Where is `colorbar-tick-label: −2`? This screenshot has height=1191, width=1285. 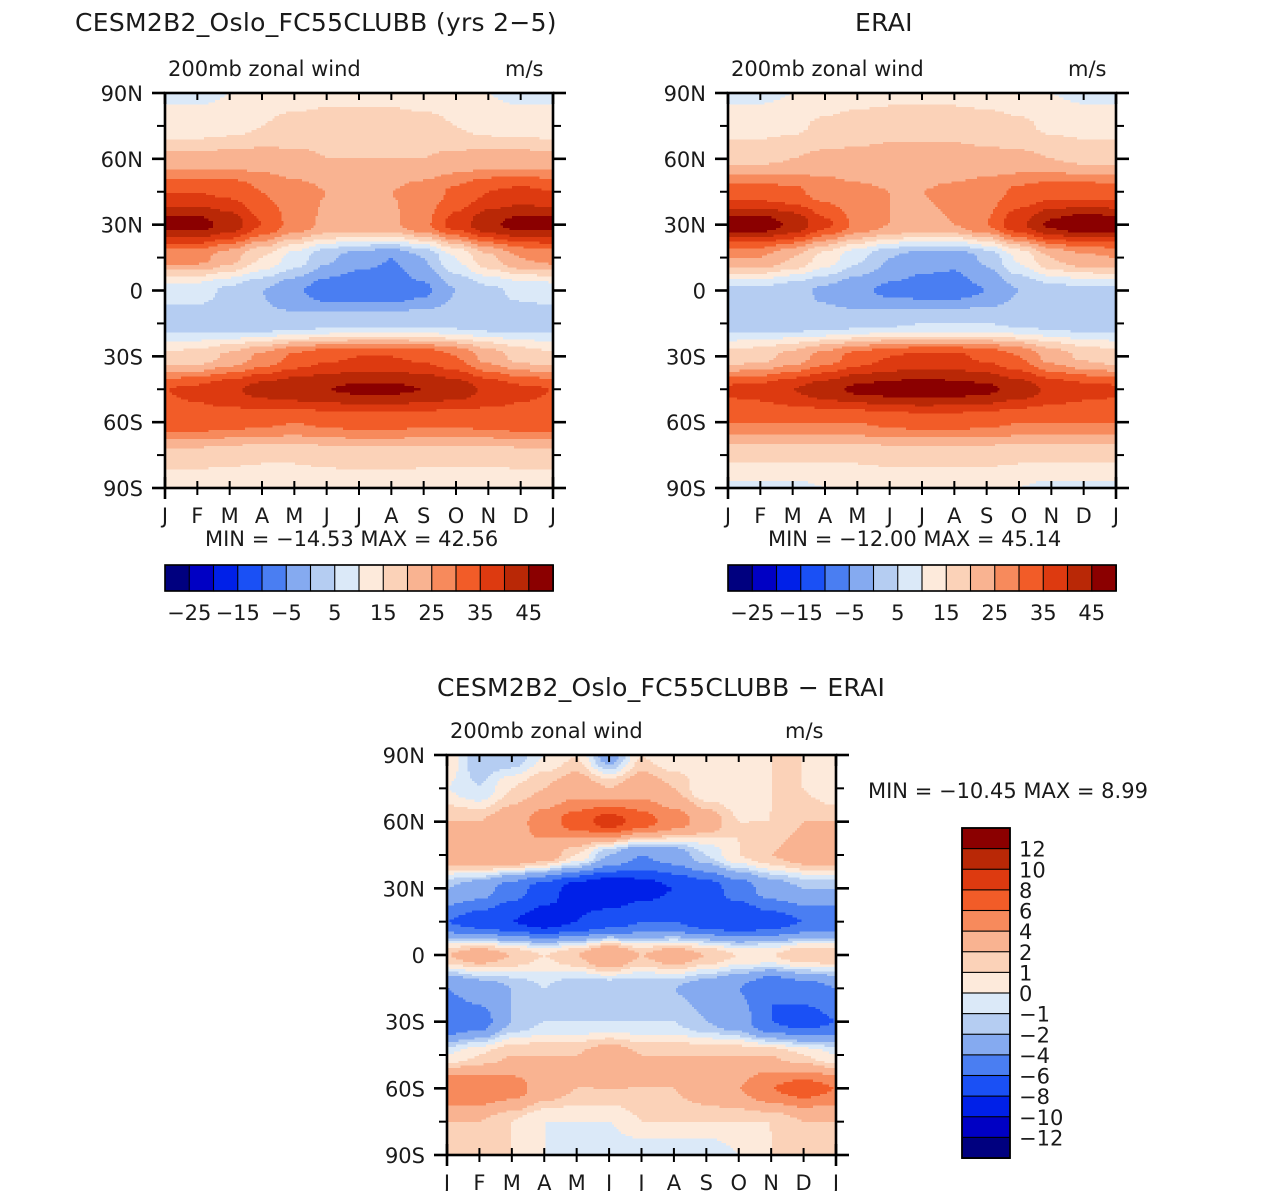
colorbar-tick-label: −2 is located at coordinates (1034, 1035).